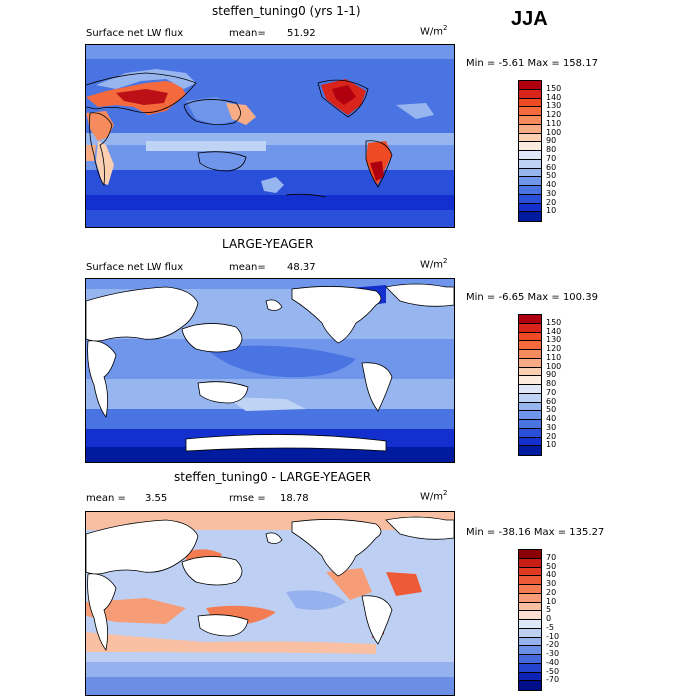 The image size is (700, 700). Describe the element at coordinates (270, 603) in the screenshot. I see `panel3-map` at that location.